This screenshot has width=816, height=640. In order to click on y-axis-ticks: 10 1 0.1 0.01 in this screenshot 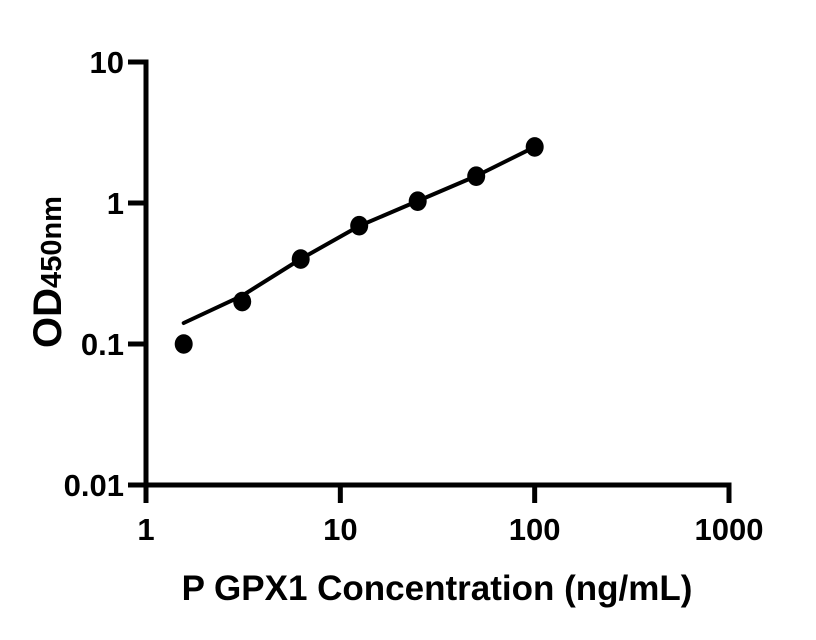, I will do `click(105, 274)`.